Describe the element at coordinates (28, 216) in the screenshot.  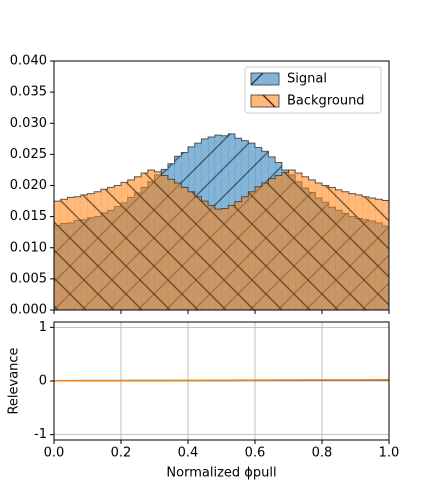
I see `y-tick-label: 0.015` at that location.